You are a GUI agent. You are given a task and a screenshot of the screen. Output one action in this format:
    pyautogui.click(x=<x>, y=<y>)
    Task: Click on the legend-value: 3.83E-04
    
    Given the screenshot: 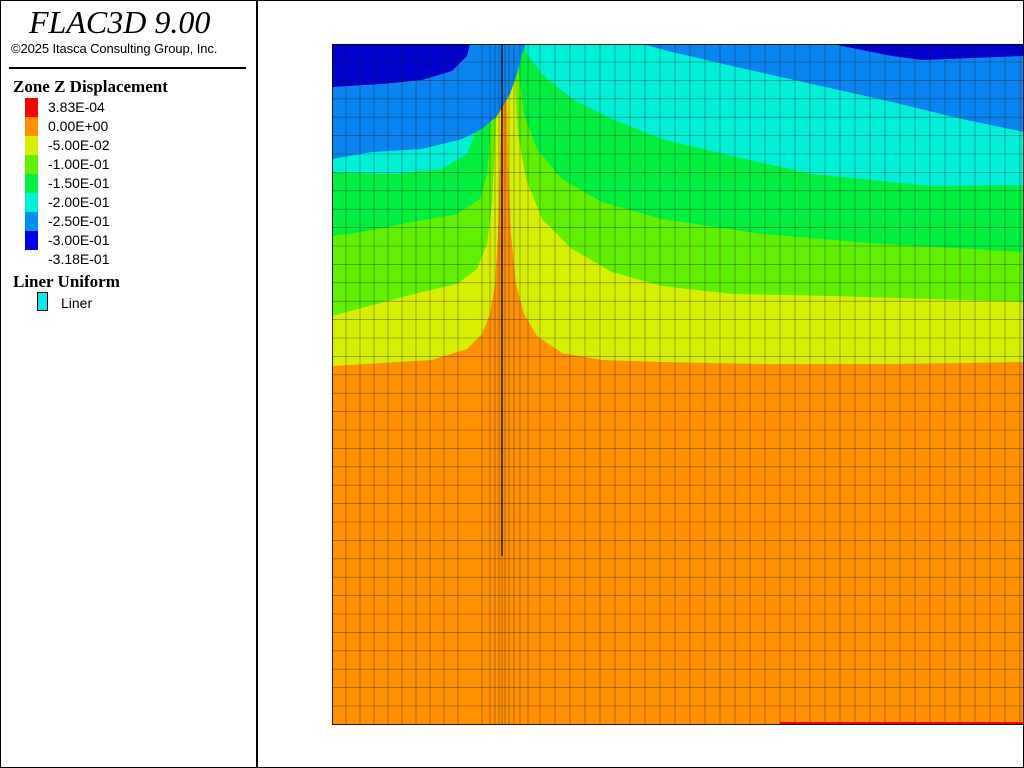 What is the action you would take?
    pyautogui.click(x=76, y=107)
    